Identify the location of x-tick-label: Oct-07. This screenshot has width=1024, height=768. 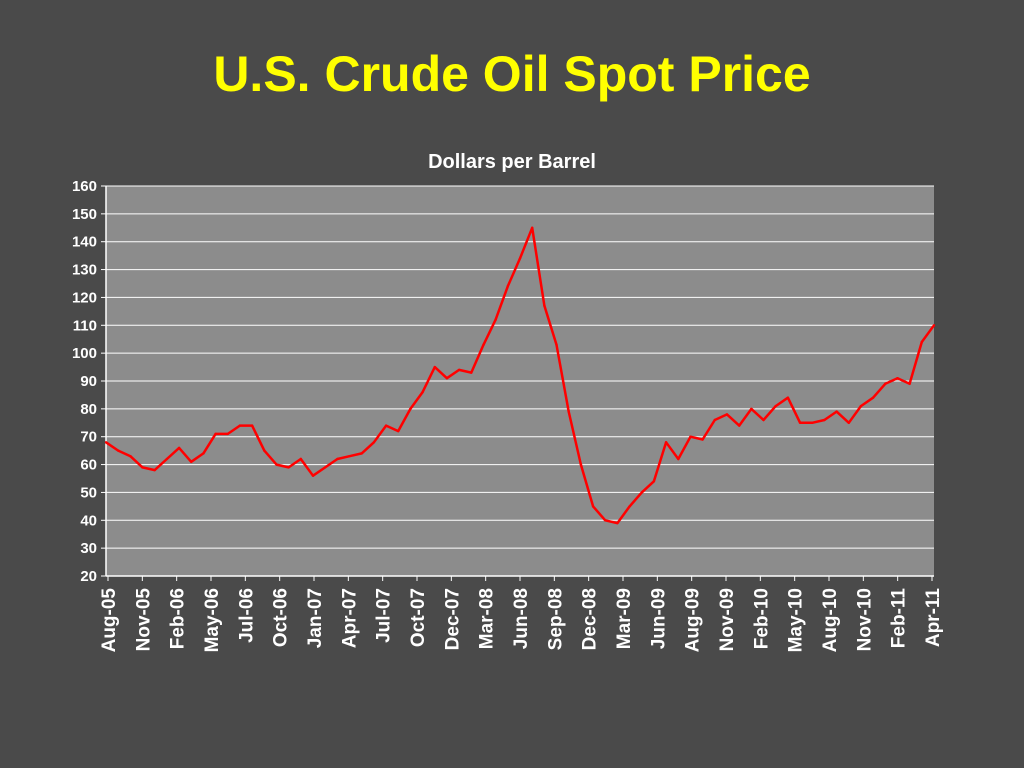
(418, 617).